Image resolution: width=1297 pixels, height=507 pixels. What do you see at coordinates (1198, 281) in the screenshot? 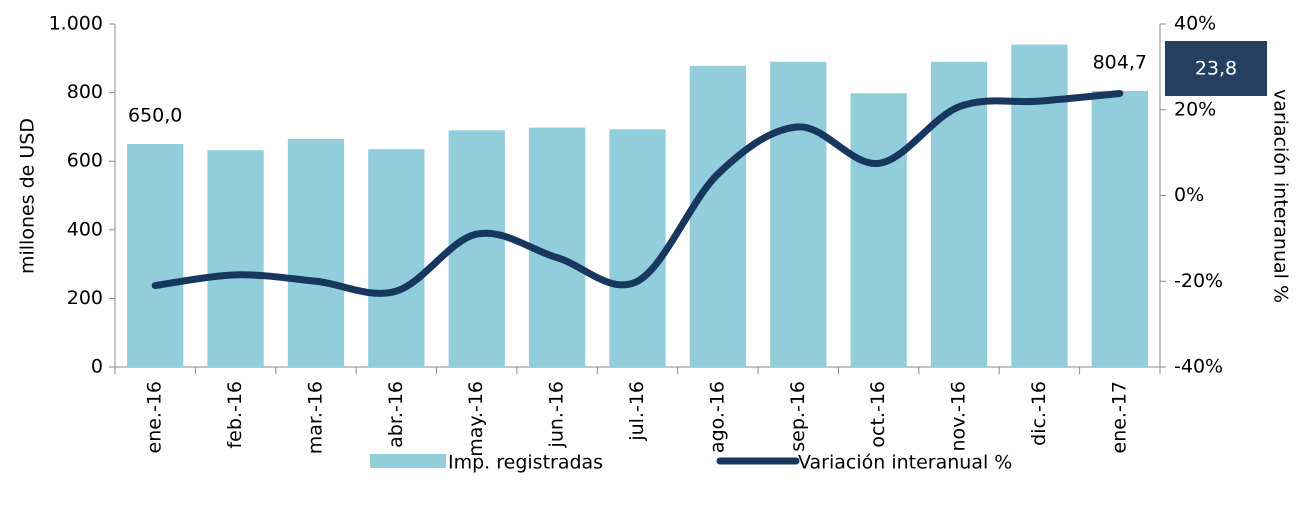
I see `y2-tick-label: -20%` at bounding box center [1198, 281].